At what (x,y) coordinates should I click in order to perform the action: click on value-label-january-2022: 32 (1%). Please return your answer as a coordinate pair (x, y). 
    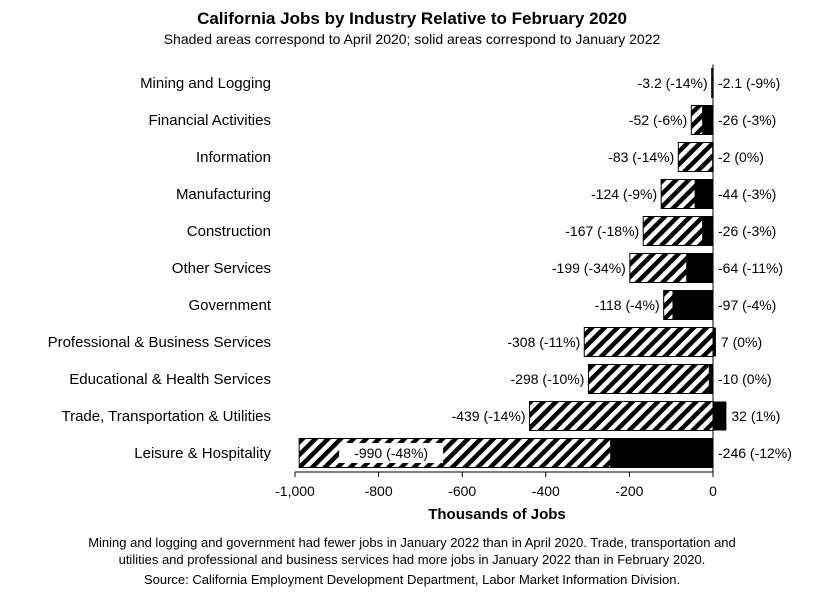
    Looking at the image, I should click on (755, 416).